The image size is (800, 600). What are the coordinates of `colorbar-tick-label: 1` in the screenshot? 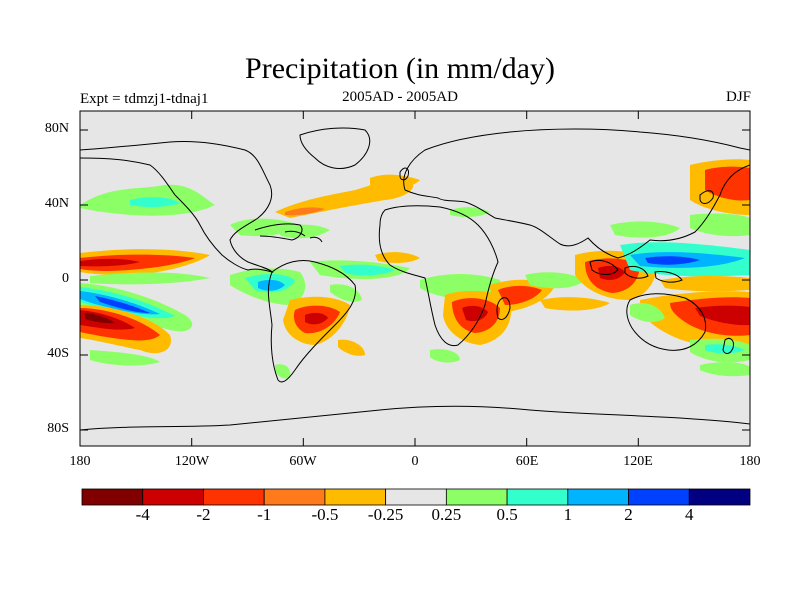 It's located at (568, 514).